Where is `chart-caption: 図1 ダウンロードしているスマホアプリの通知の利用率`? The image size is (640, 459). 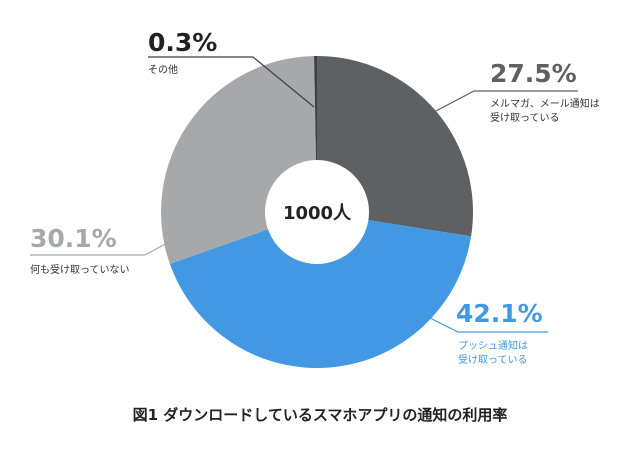
chart-caption: 図1 ダウンロードしているスマホアプリの通知の利用率 is located at coordinates (320, 415).